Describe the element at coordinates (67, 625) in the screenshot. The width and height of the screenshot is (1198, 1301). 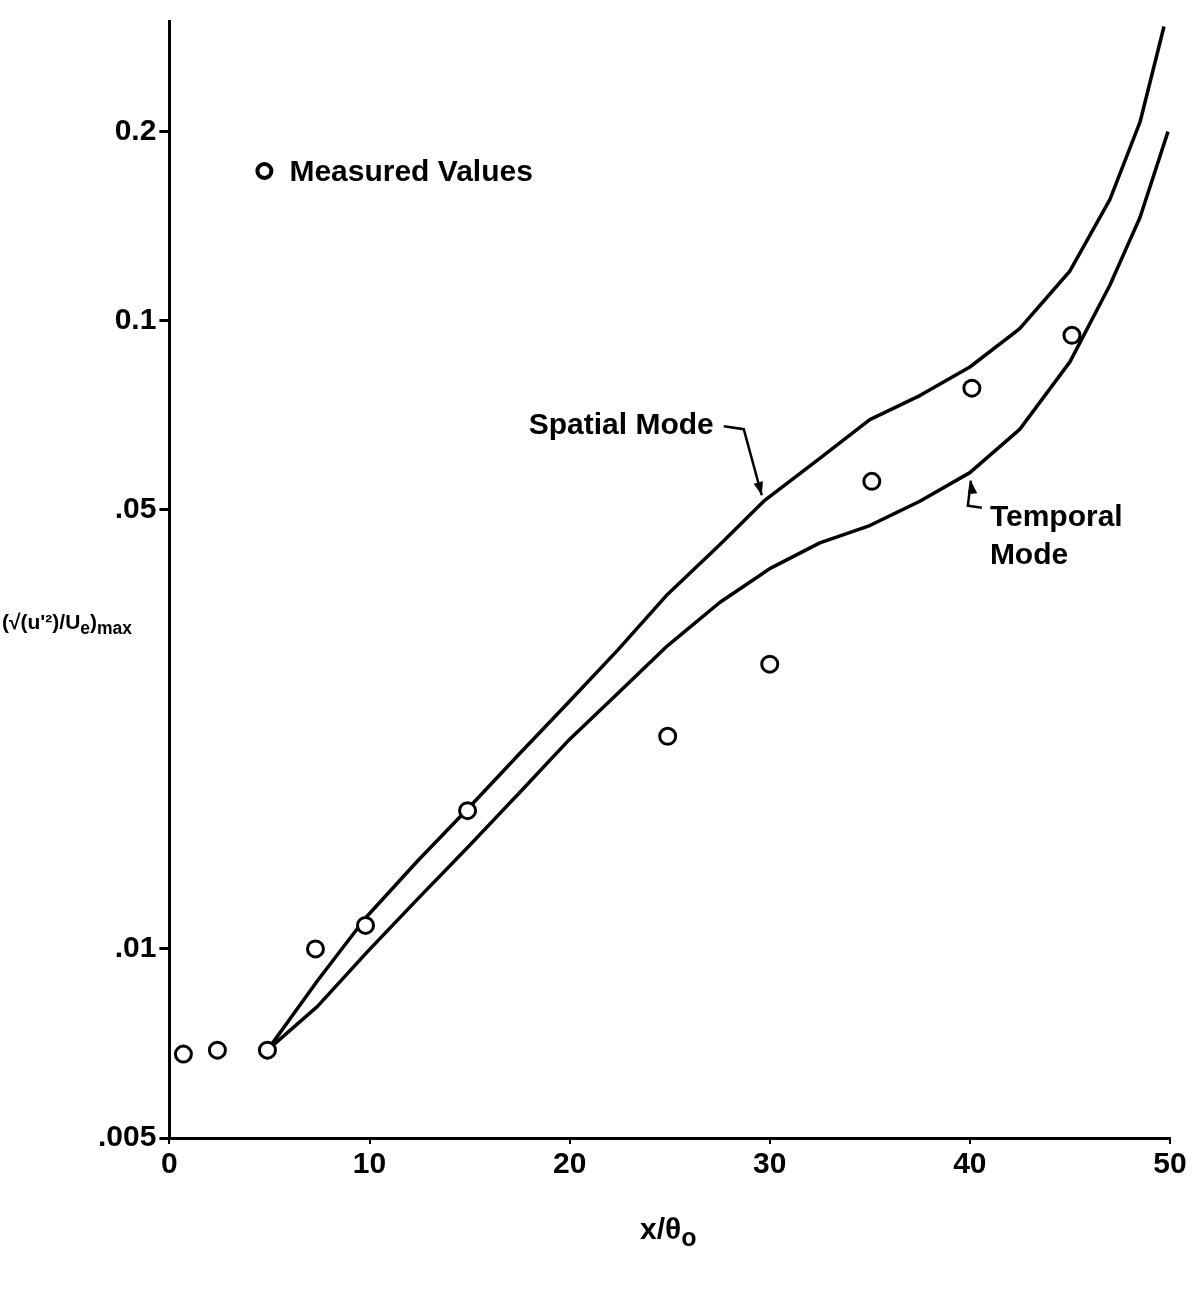
I see `y-axis-title: (√(u'²)/U$_{e}$)$_{max}$` at that location.